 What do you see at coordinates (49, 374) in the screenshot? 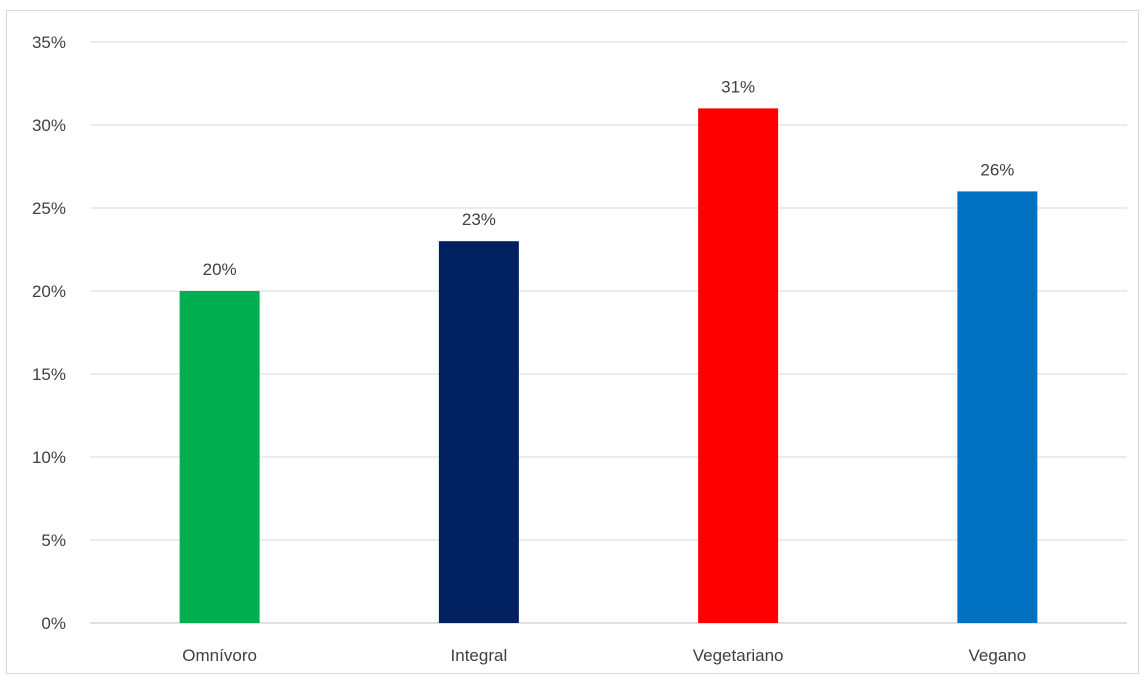
I see `y-tick-label: 15%` at bounding box center [49, 374].